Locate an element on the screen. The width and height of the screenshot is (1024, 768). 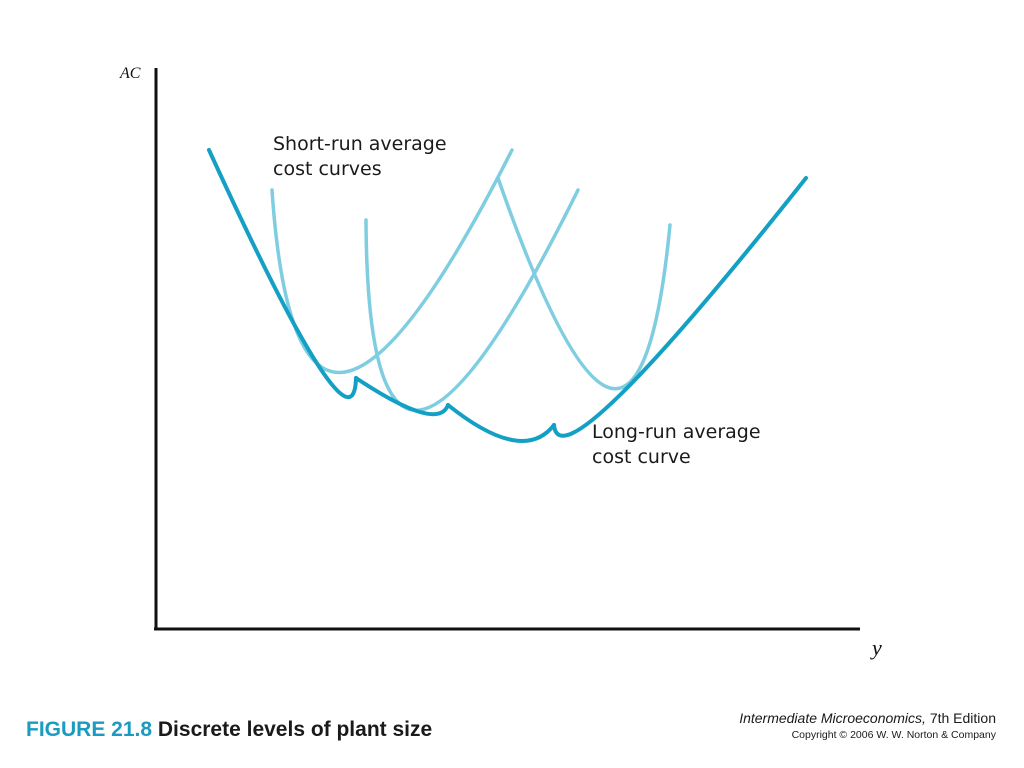
long-run-label-line1: Long-run average is located at coordinates (676, 432).